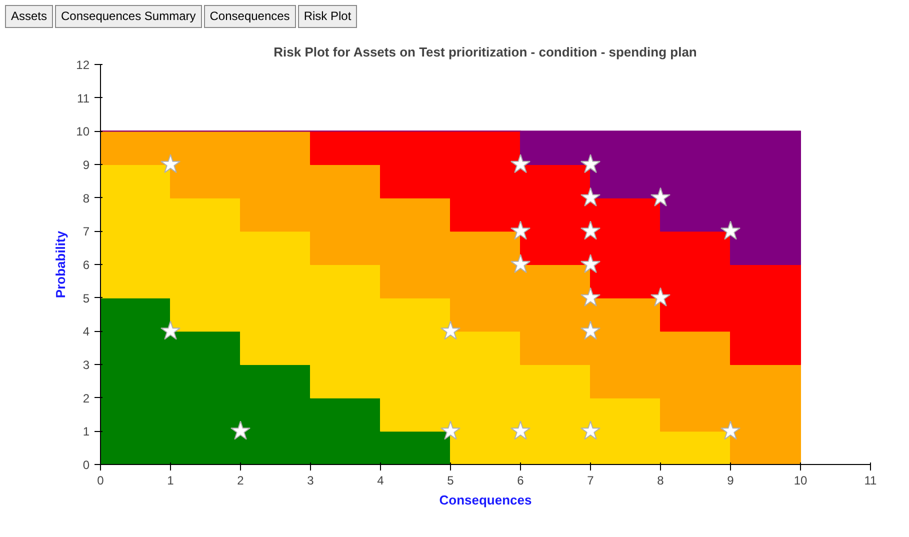  I want to click on x-tick-label: 10, so click(801, 481).